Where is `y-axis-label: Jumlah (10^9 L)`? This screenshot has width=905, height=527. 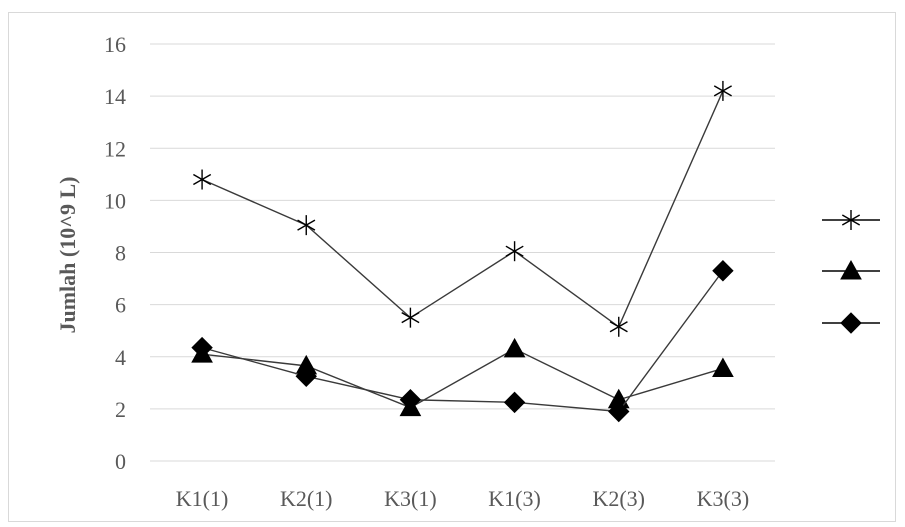
y-axis-label: Jumlah (10^9 L) is located at coordinates (67, 254).